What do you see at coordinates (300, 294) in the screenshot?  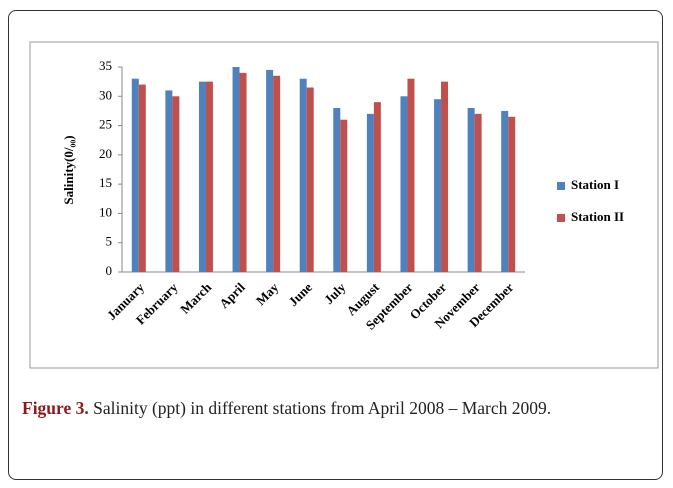 I see `x-tick-label: June` at bounding box center [300, 294].